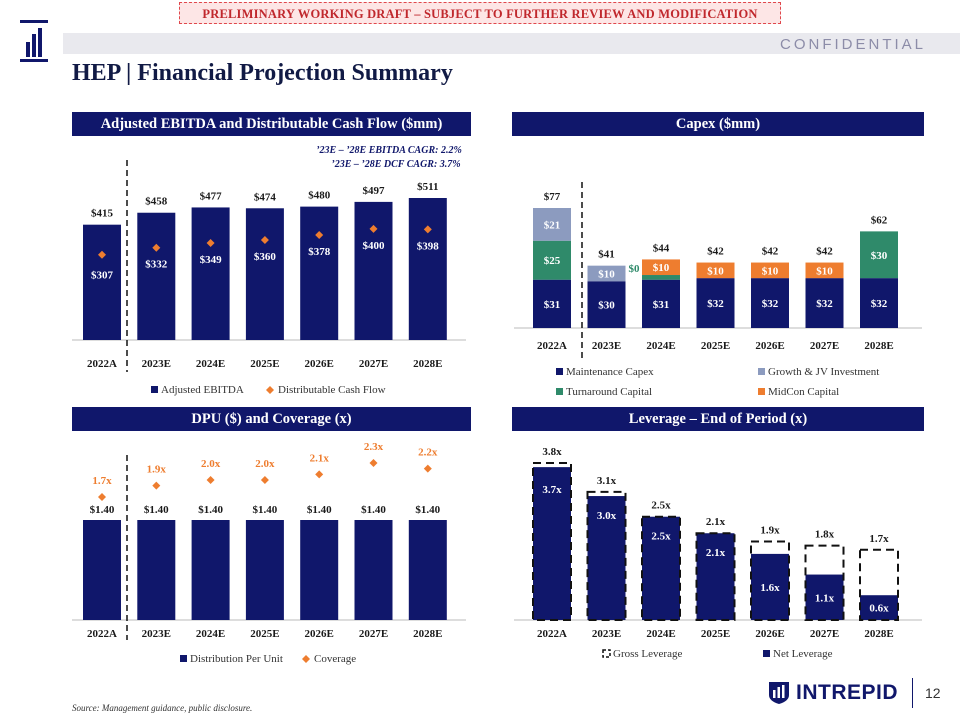 This screenshot has width=960, height=720. Describe the element at coordinates (319, 252) in the screenshot. I see `dcf-label: $378` at that location.